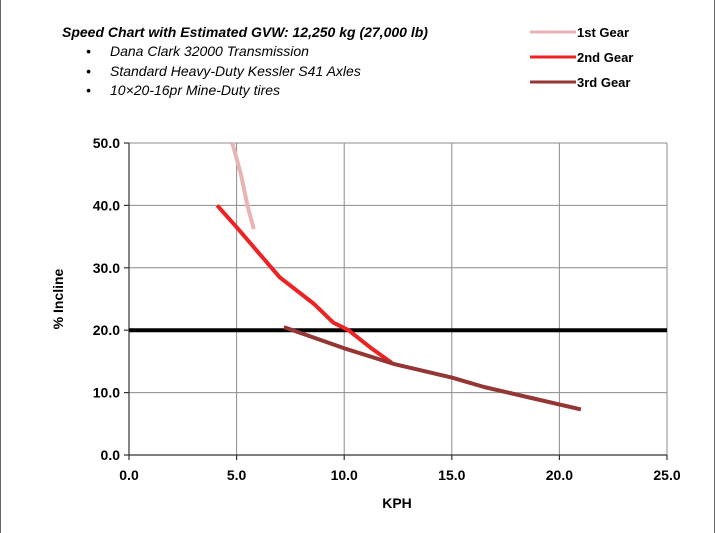 Image resolution: width=715 pixels, height=533 pixels. I want to click on x-tick-label: 15.0, so click(451, 475).